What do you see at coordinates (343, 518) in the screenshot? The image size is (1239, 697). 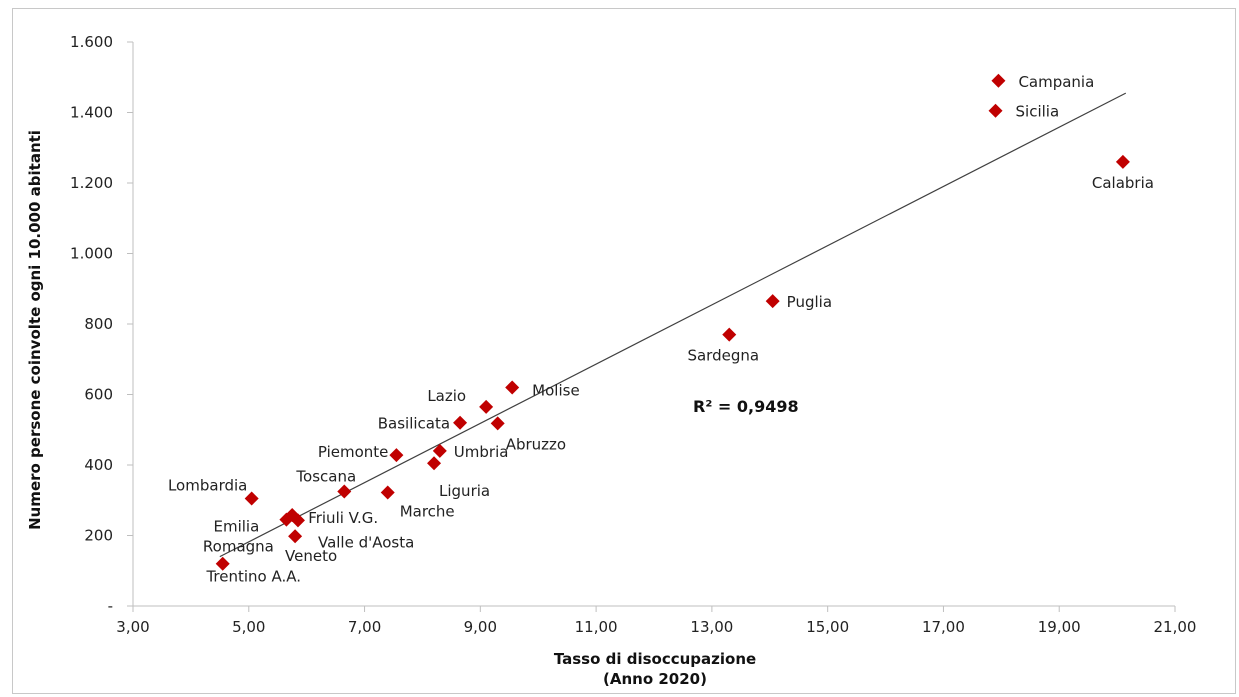 I see `point-label: Friuli V.G.` at bounding box center [343, 518].